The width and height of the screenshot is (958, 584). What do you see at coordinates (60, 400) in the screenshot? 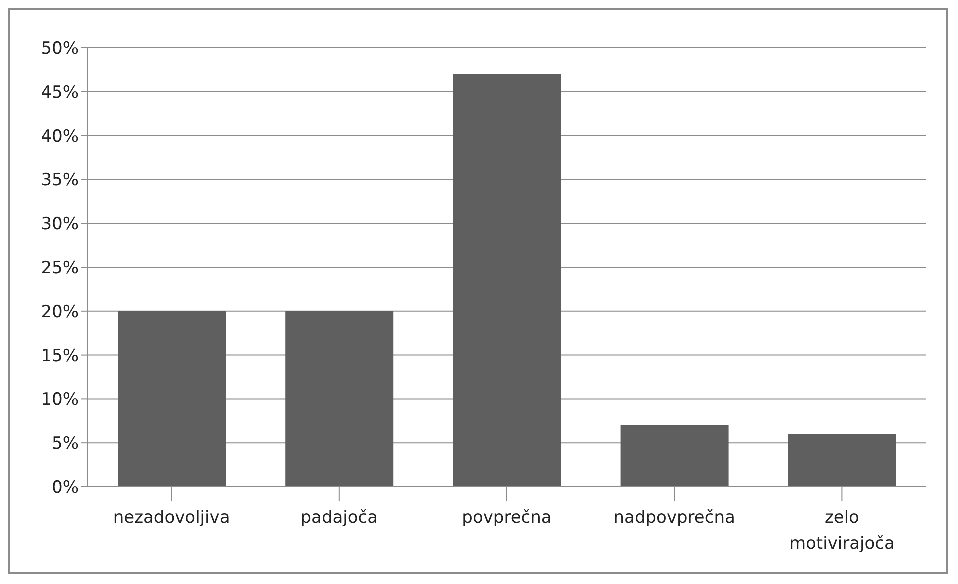
I see `y-tick-label: 10%` at bounding box center [60, 400].